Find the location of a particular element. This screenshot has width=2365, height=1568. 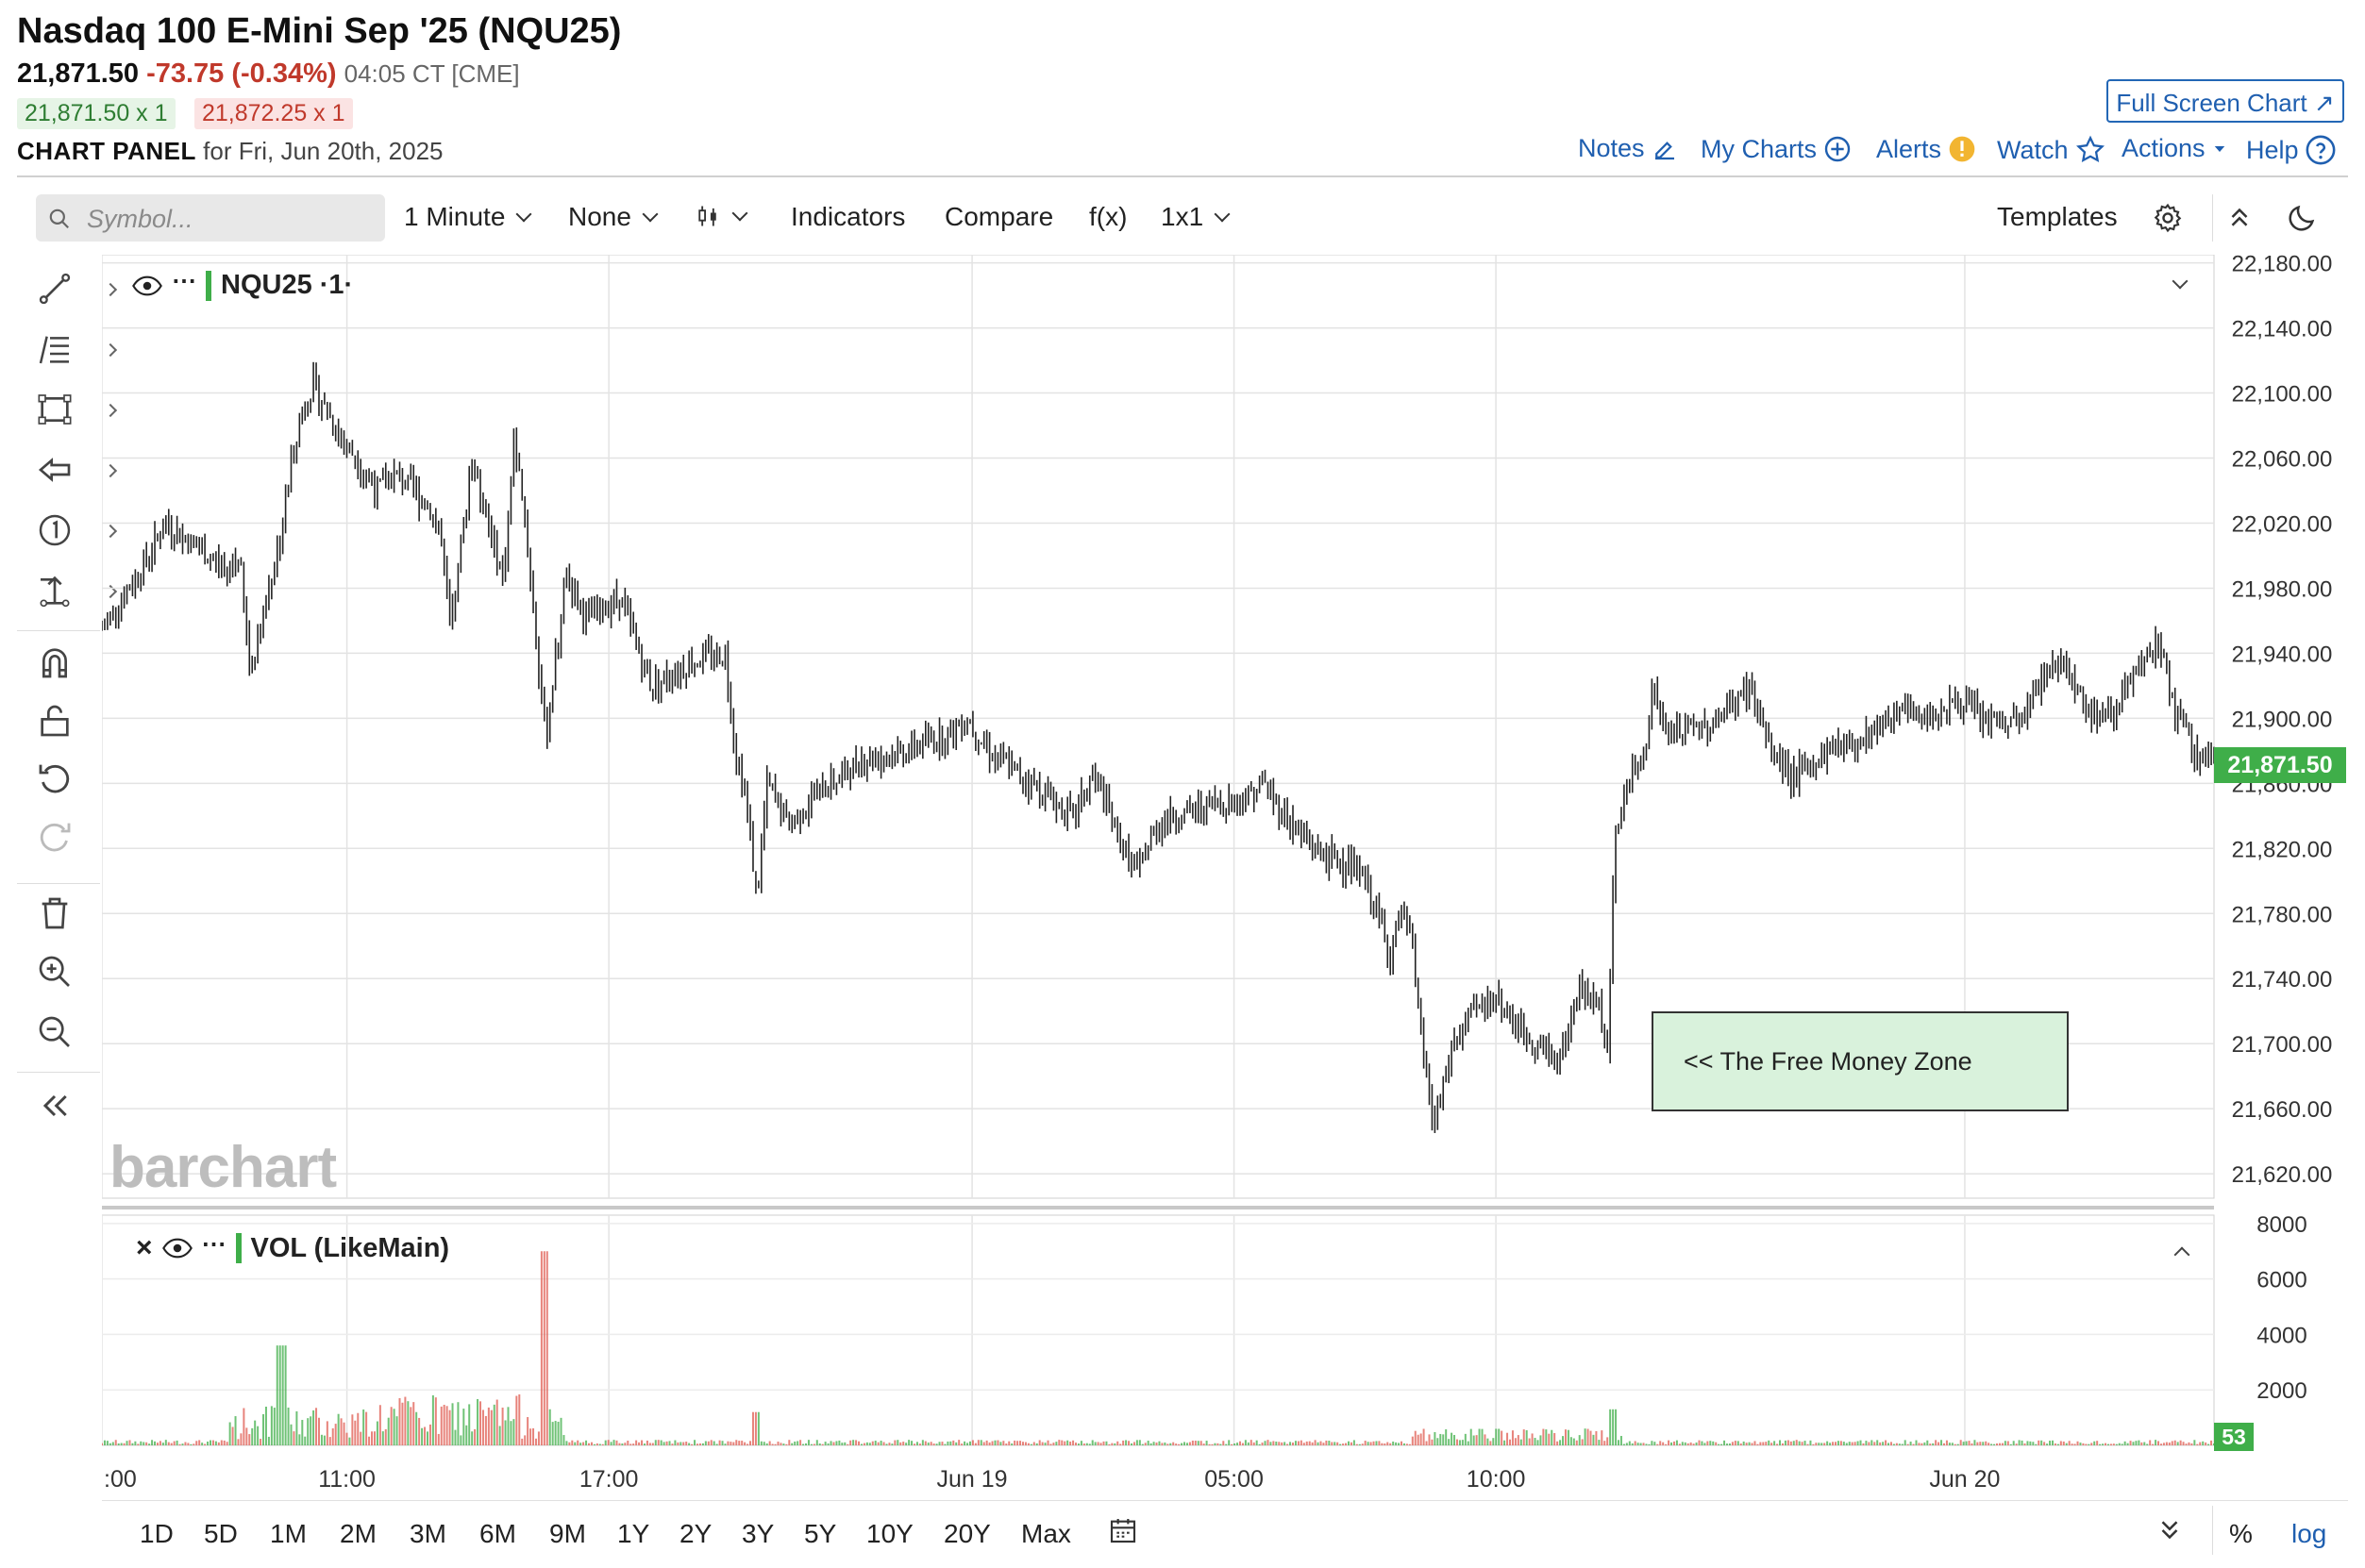

moon-icon is located at coordinates (2302, 218).